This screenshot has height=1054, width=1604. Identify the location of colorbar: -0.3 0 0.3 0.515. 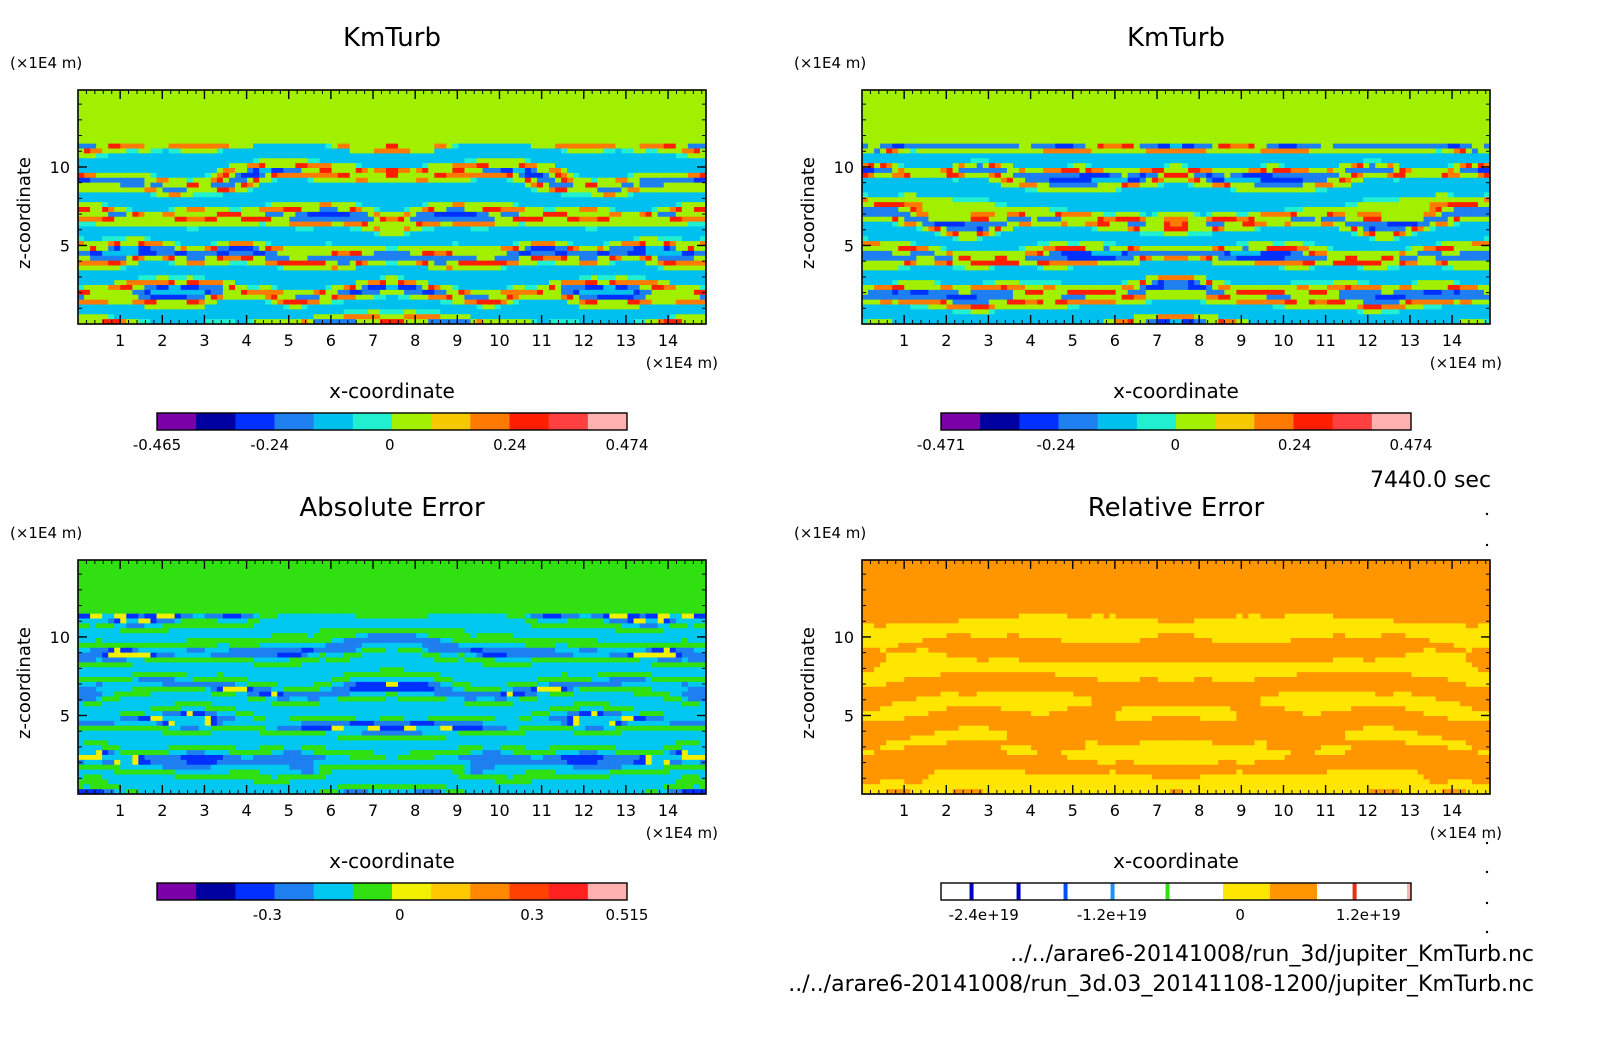
(402, 903).